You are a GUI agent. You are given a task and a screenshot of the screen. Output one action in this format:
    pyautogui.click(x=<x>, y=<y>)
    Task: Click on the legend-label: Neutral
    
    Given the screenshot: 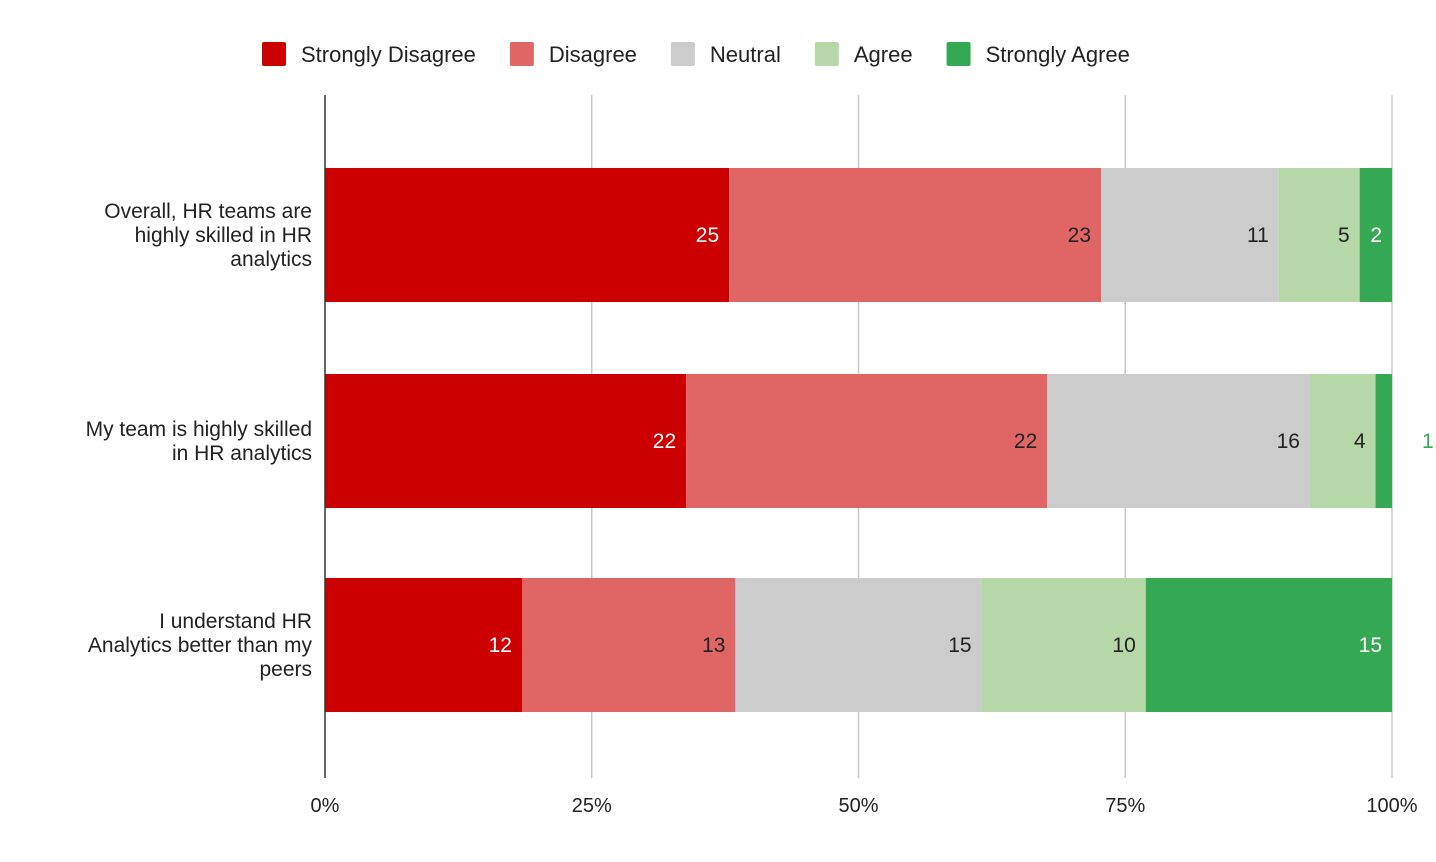 What is the action you would take?
    pyautogui.click(x=745, y=54)
    